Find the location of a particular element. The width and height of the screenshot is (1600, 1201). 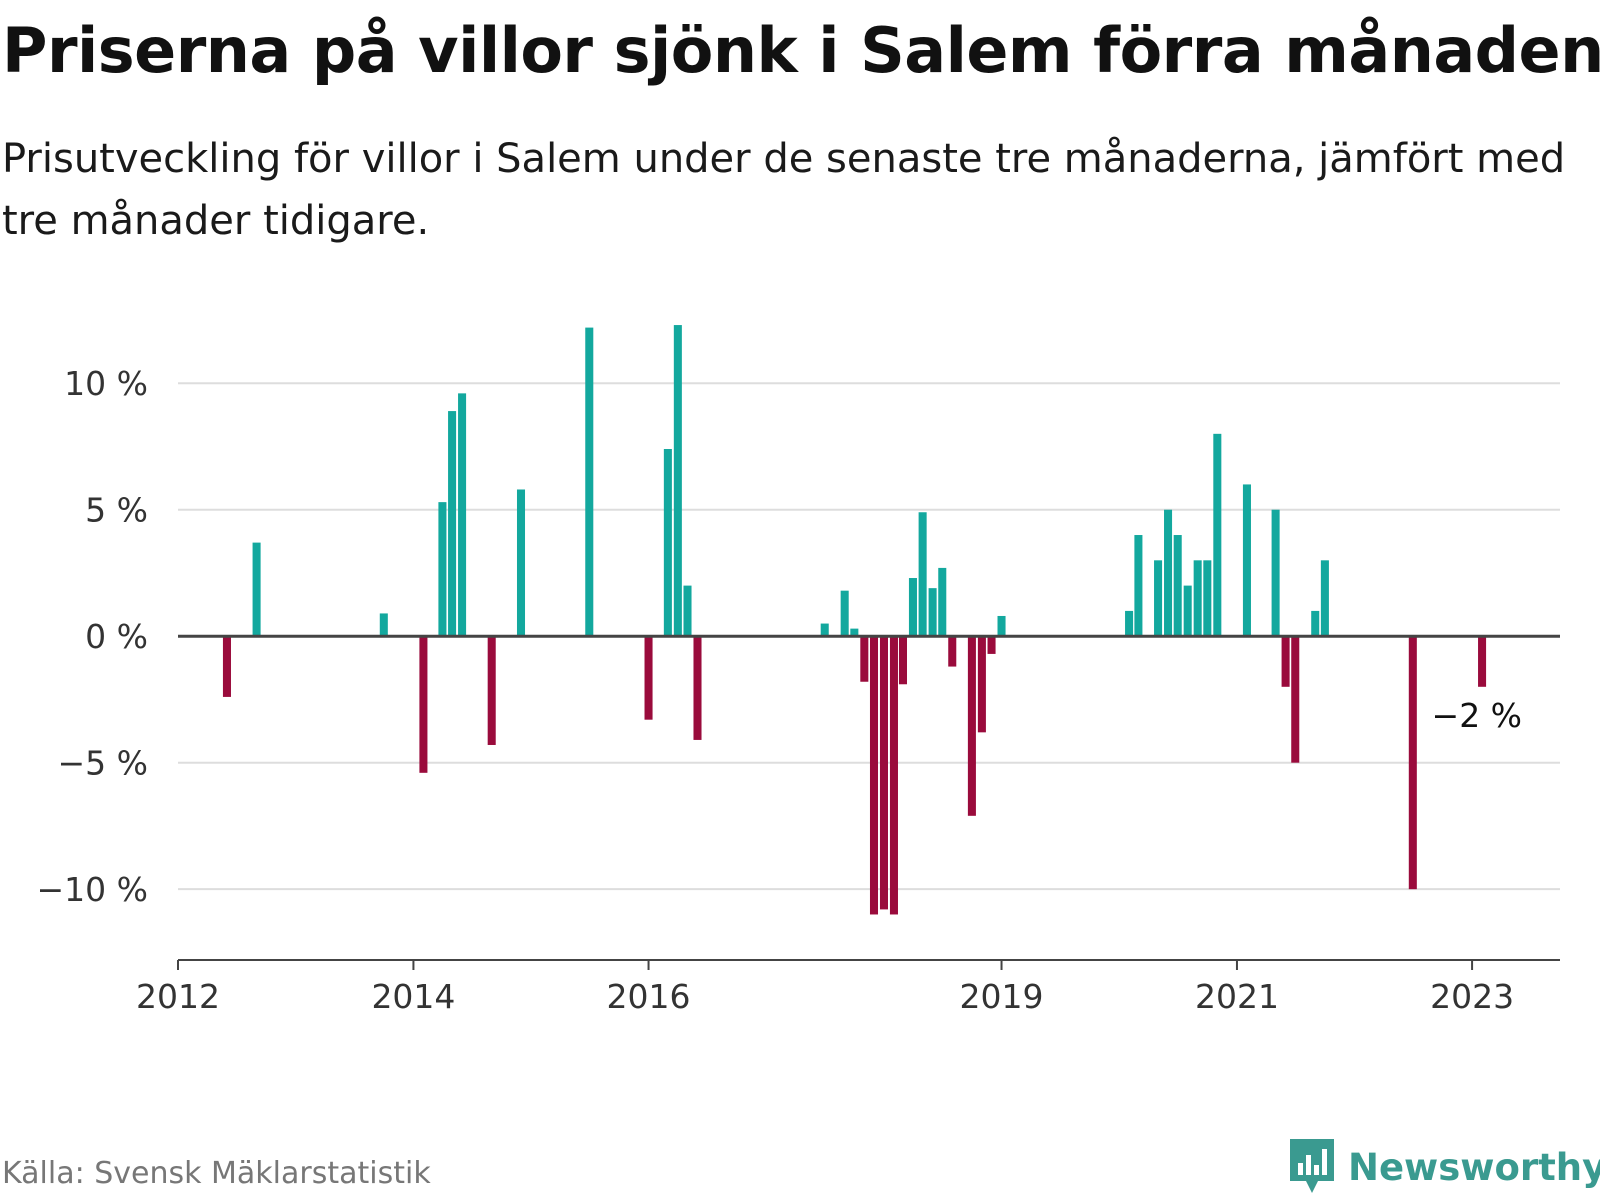

y-tick-label: −10 % is located at coordinates (93, 889).